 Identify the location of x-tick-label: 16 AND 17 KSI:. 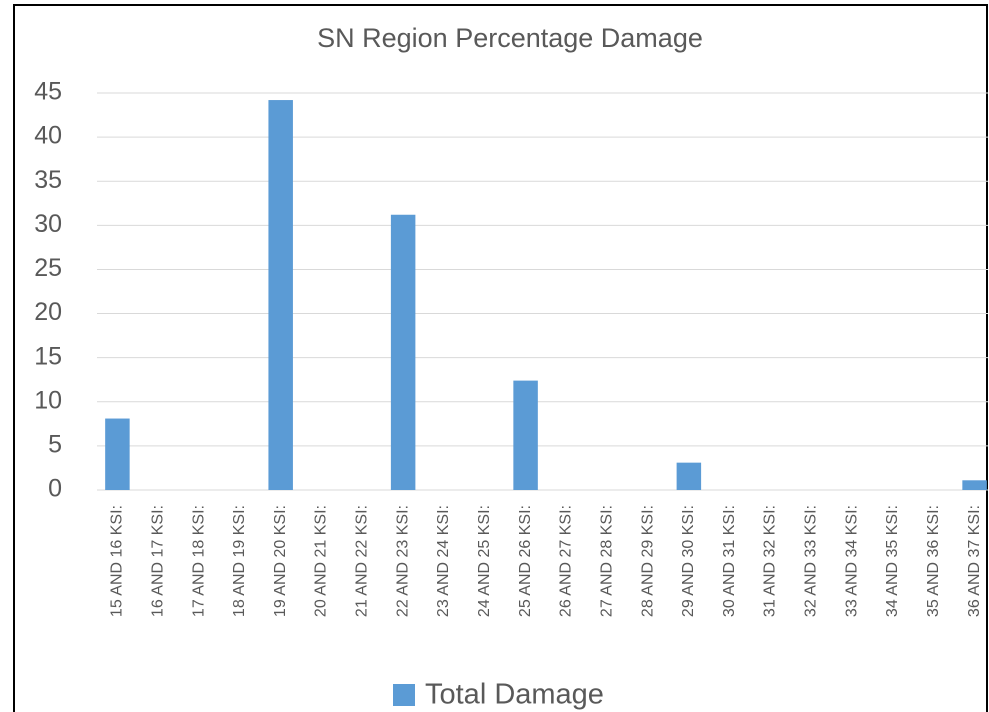
(157, 561).